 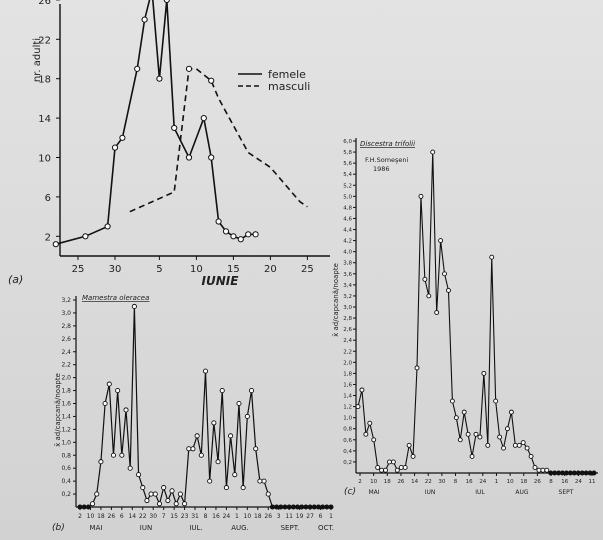 I want to click on month-label-c: AUG, so click(x=521, y=492).